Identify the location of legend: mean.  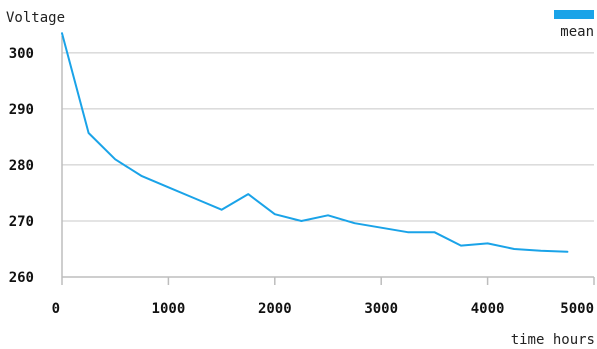
(574, 25).